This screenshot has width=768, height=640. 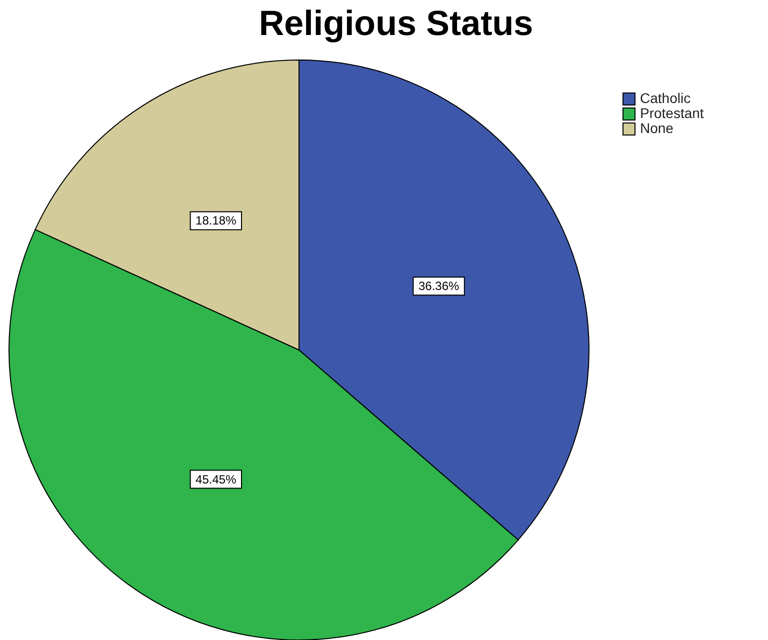 What do you see at coordinates (672, 113) in the screenshot?
I see `legend-label: Protestant` at bounding box center [672, 113].